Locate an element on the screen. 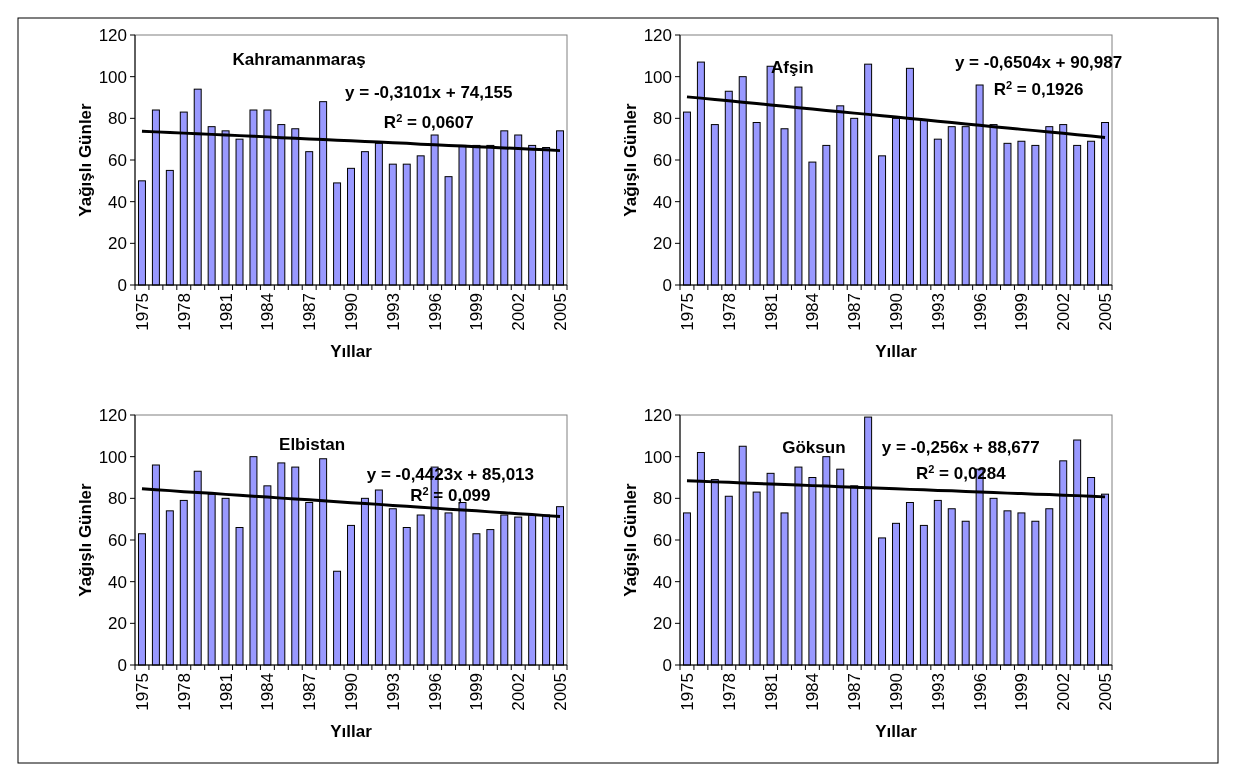 The height and width of the screenshot is (778, 1237). annotation: R$^{2}$ = 0,0607 is located at coordinates (428, 121).